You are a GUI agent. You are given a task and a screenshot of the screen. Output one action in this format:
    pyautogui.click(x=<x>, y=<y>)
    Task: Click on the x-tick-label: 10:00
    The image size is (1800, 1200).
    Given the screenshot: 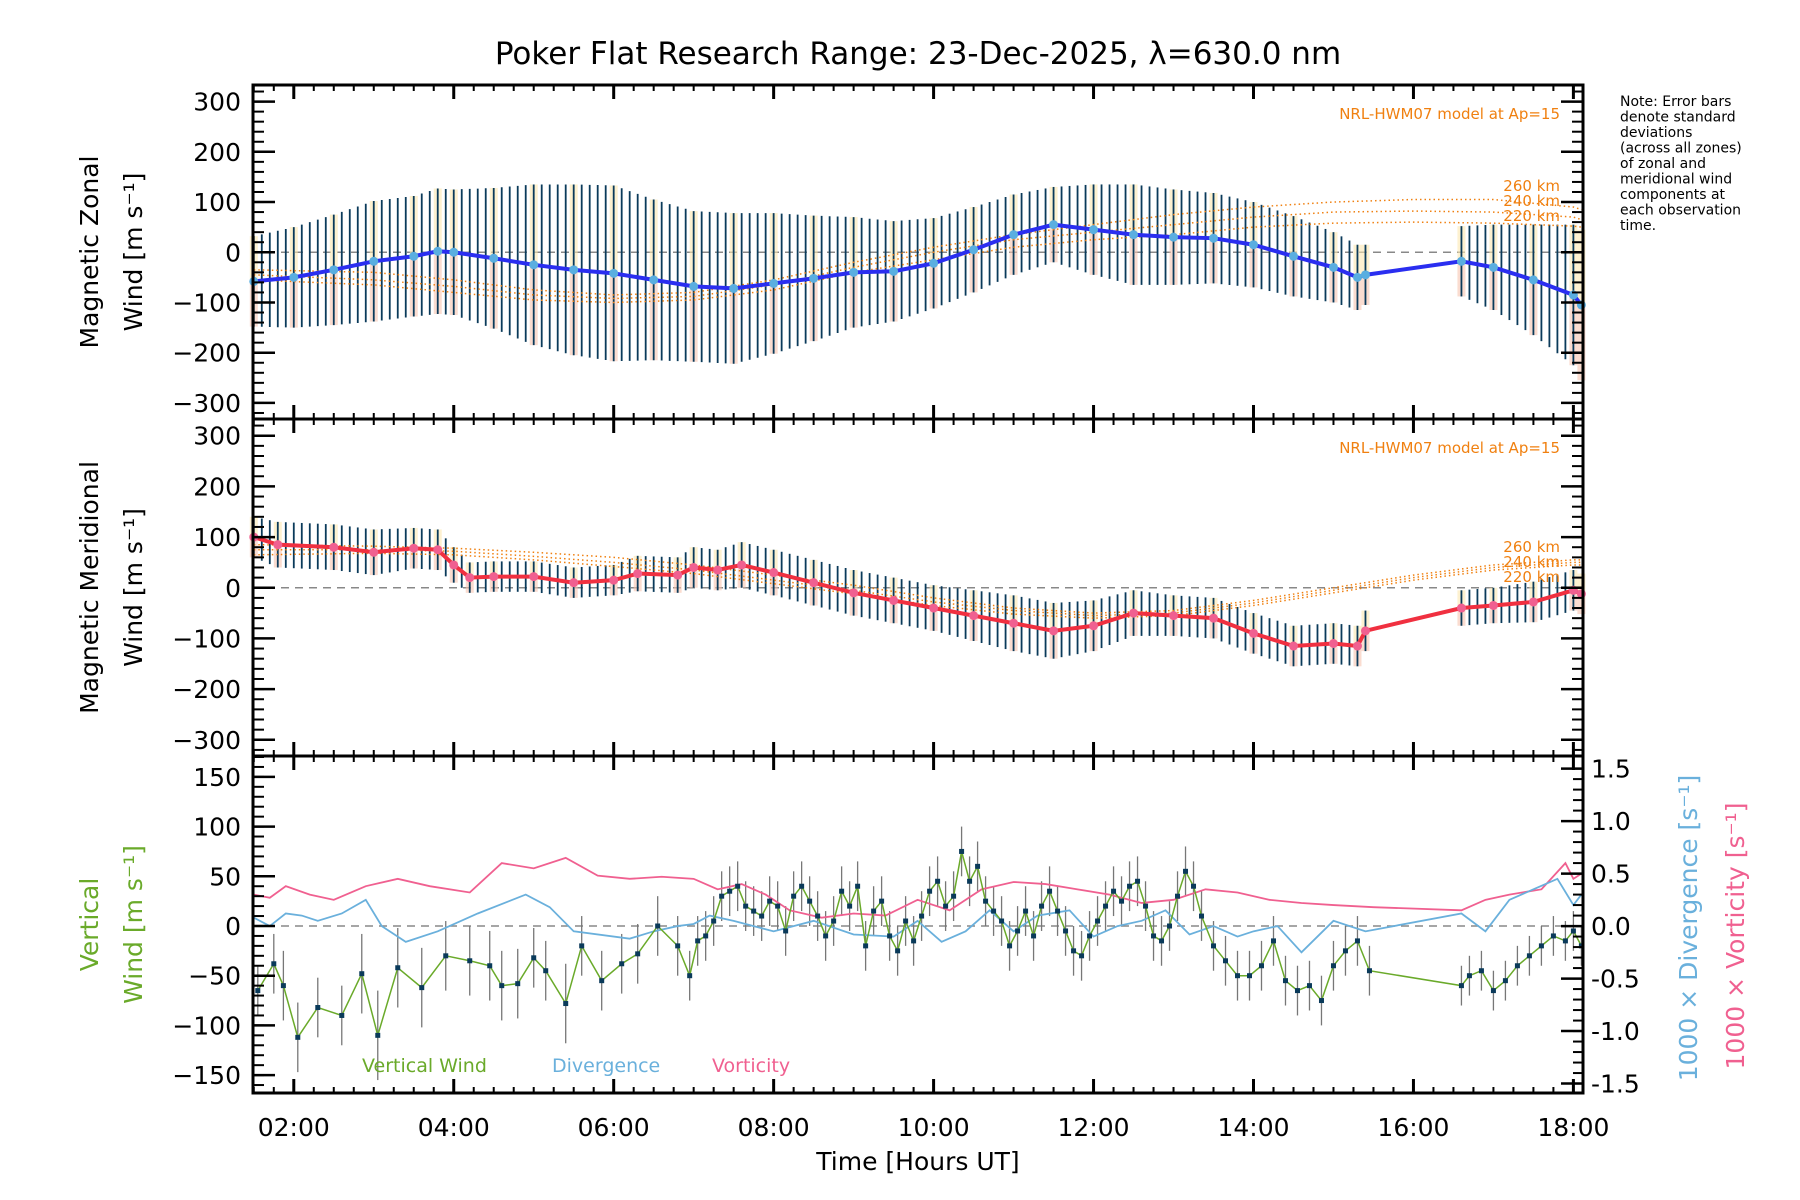 What is the action you would take?
    pyautogui.click(x=934, y=1127)
    